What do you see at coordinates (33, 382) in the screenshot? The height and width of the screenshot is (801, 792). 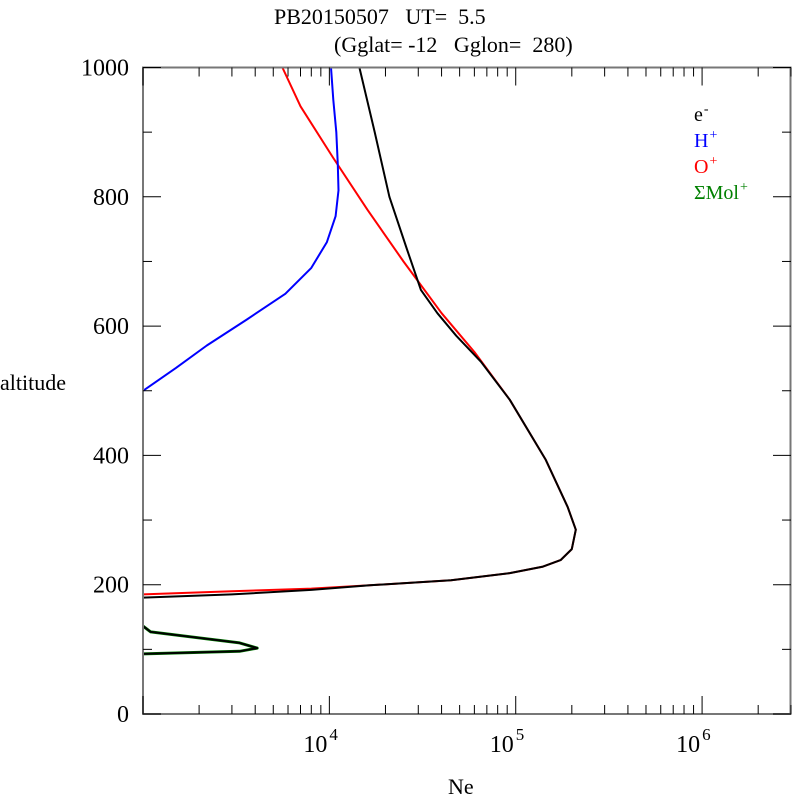 I see `y-axis-label: altitude` at bounding box center [33, 382].